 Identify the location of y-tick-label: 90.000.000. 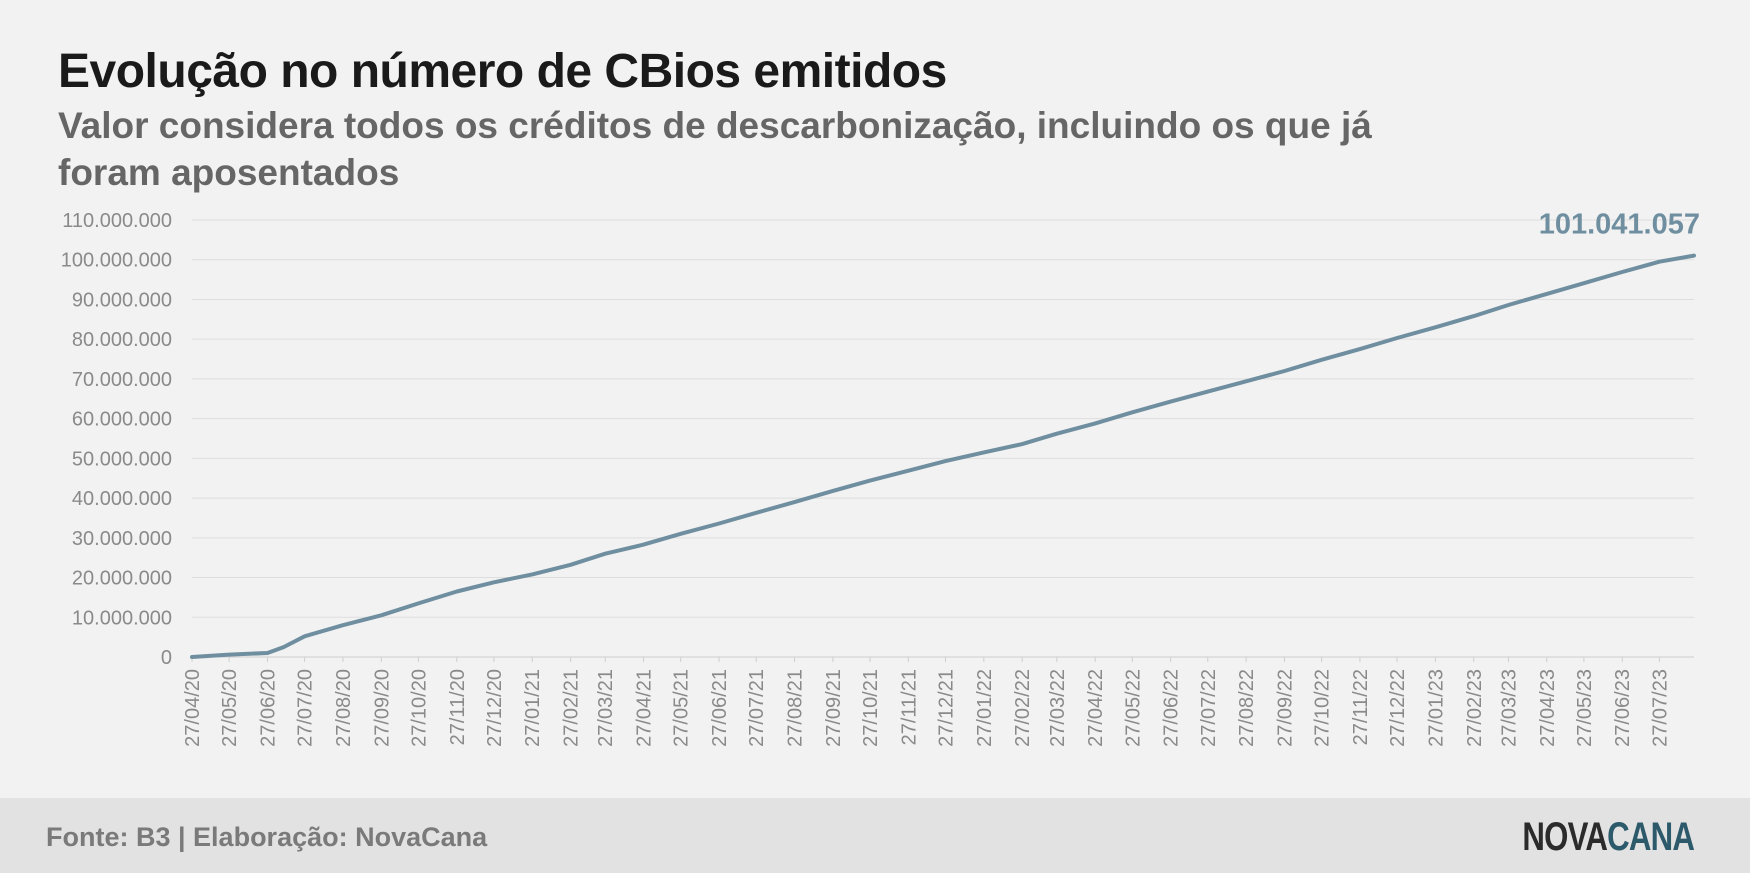
(122, 300).